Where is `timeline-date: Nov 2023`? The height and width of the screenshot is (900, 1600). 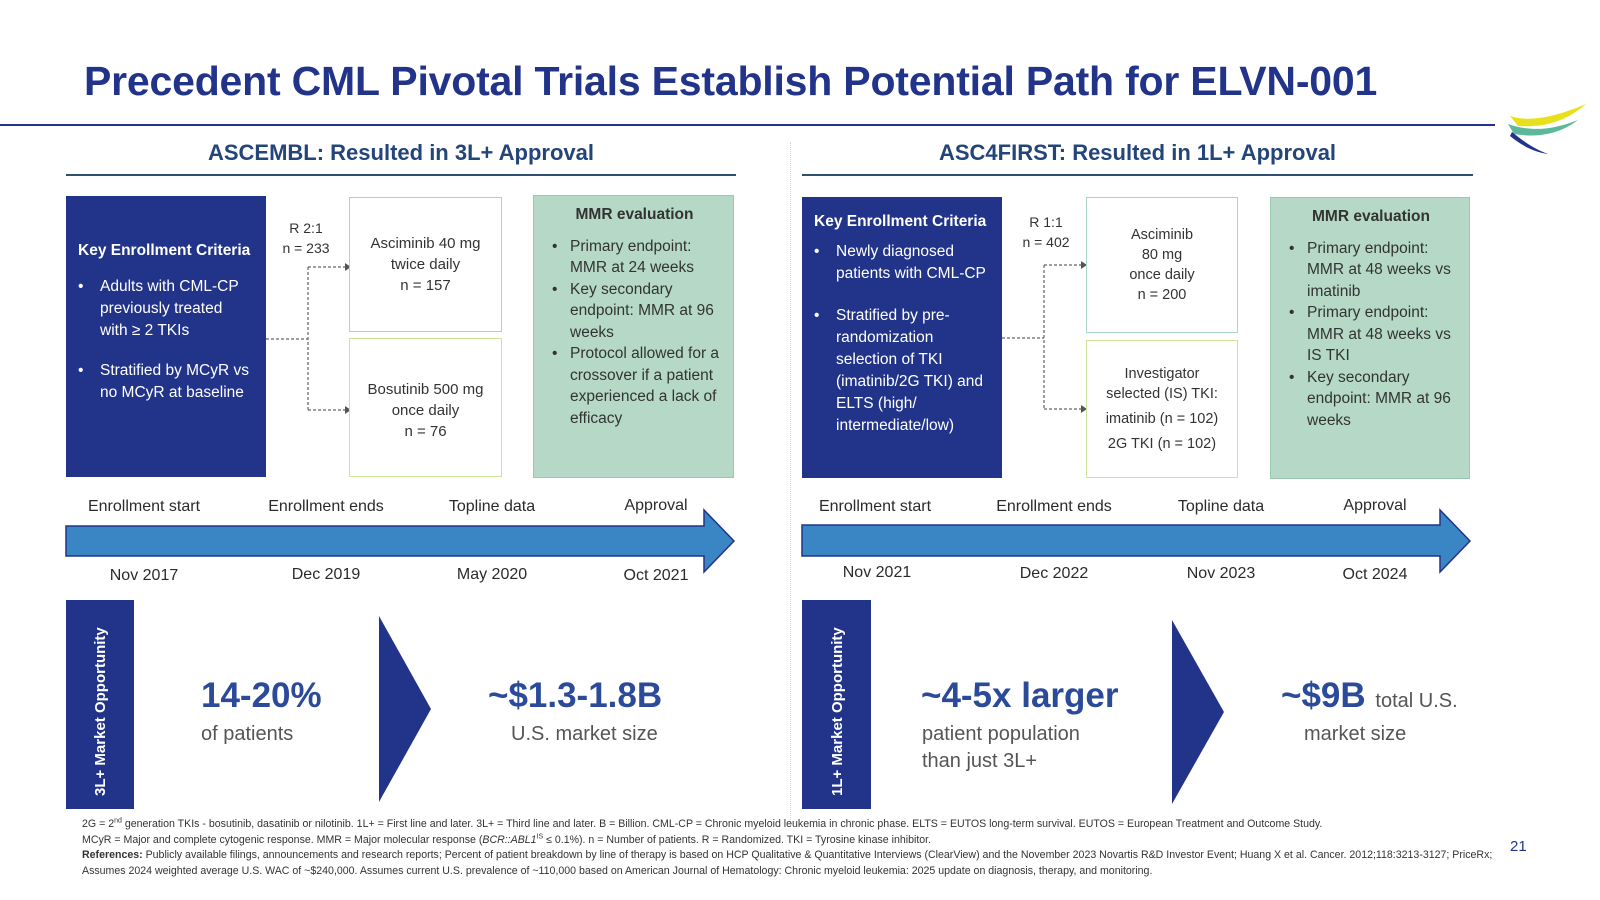 timeline-date: Nov 2023 is located at coordinates (1221, 573).